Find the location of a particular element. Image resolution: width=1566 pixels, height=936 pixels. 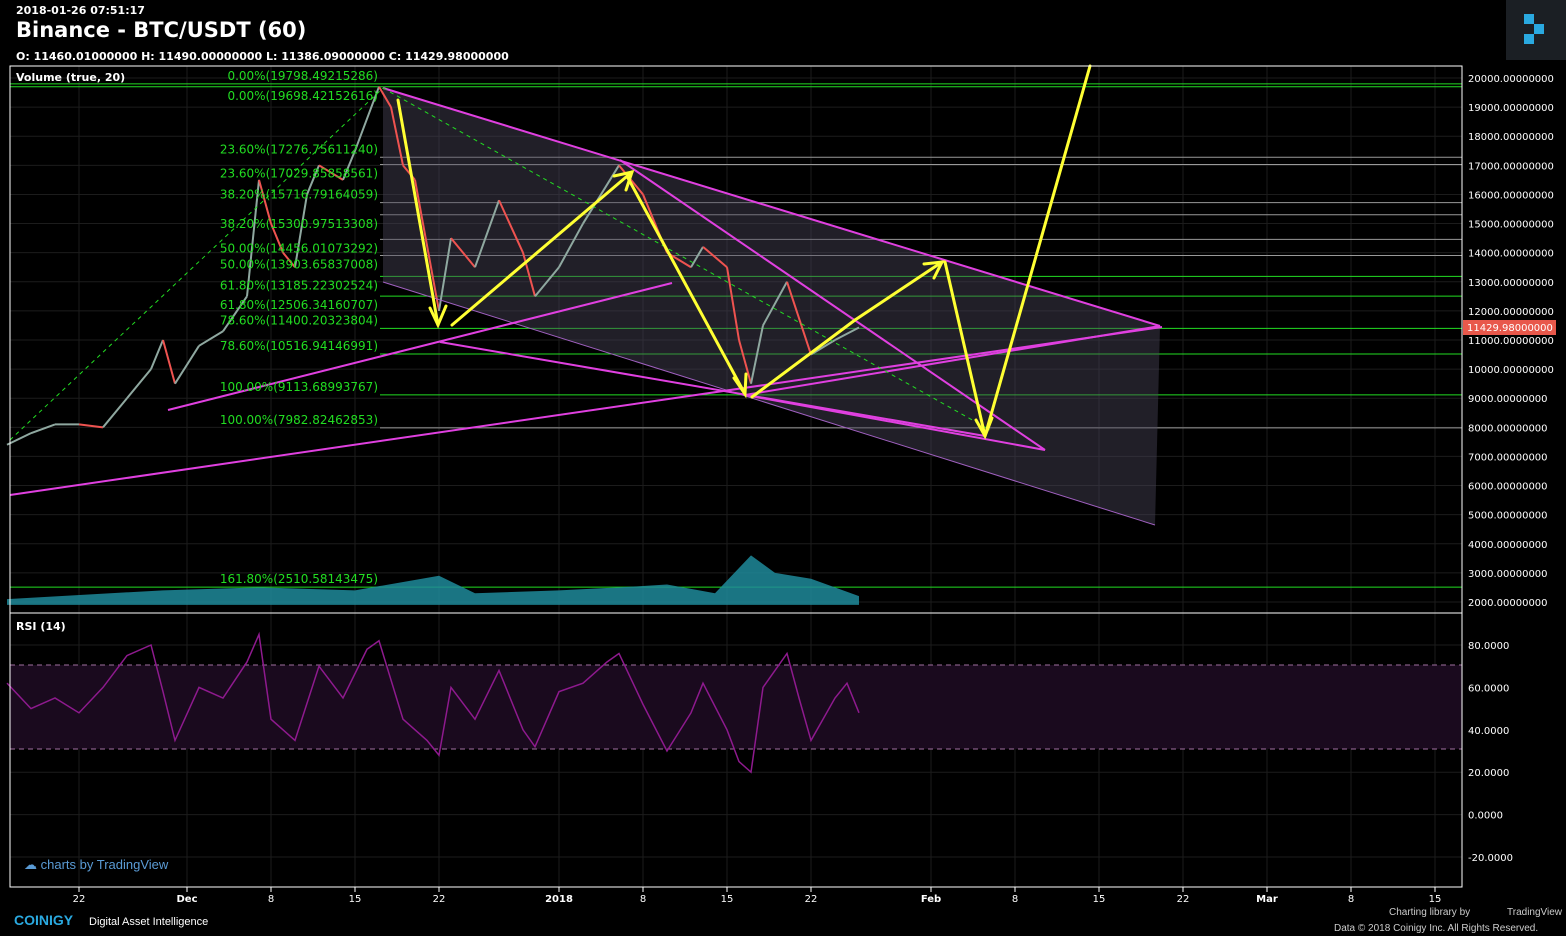

volume-area is located at coordinates (433, 580).